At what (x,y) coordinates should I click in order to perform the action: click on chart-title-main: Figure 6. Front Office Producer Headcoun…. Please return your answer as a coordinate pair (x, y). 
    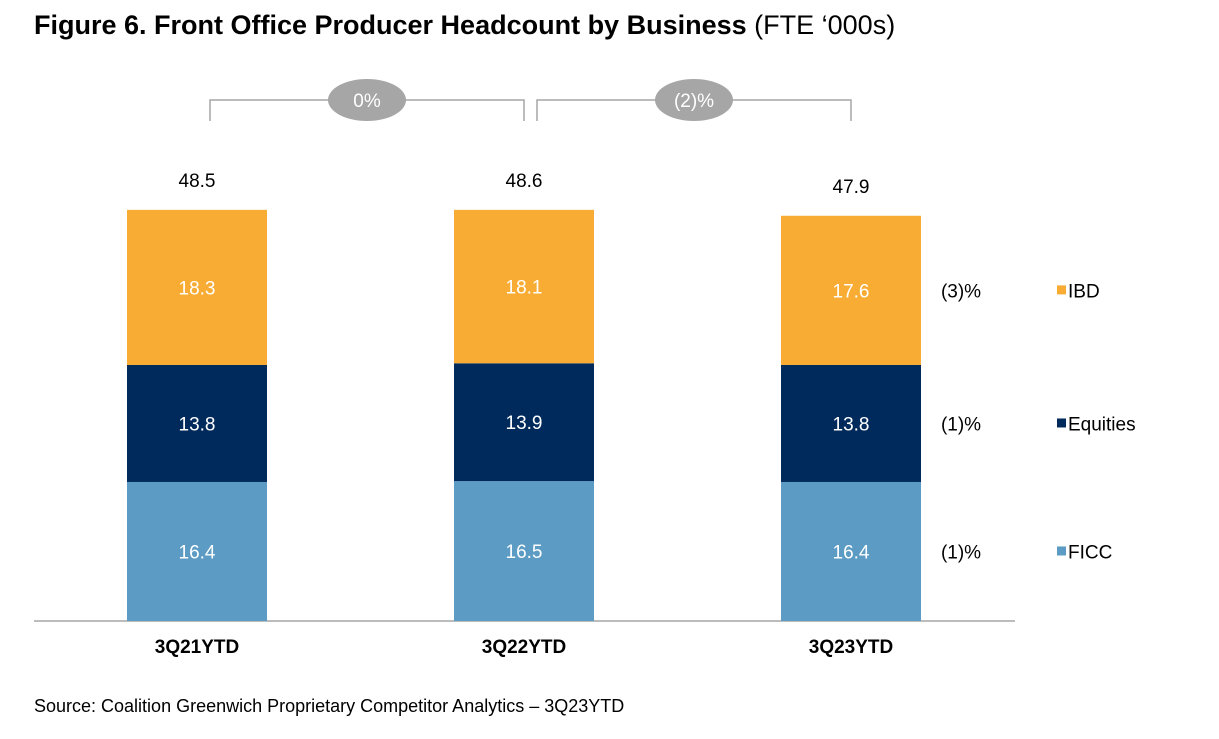
    Looking at the image, I should click on (390, 25).